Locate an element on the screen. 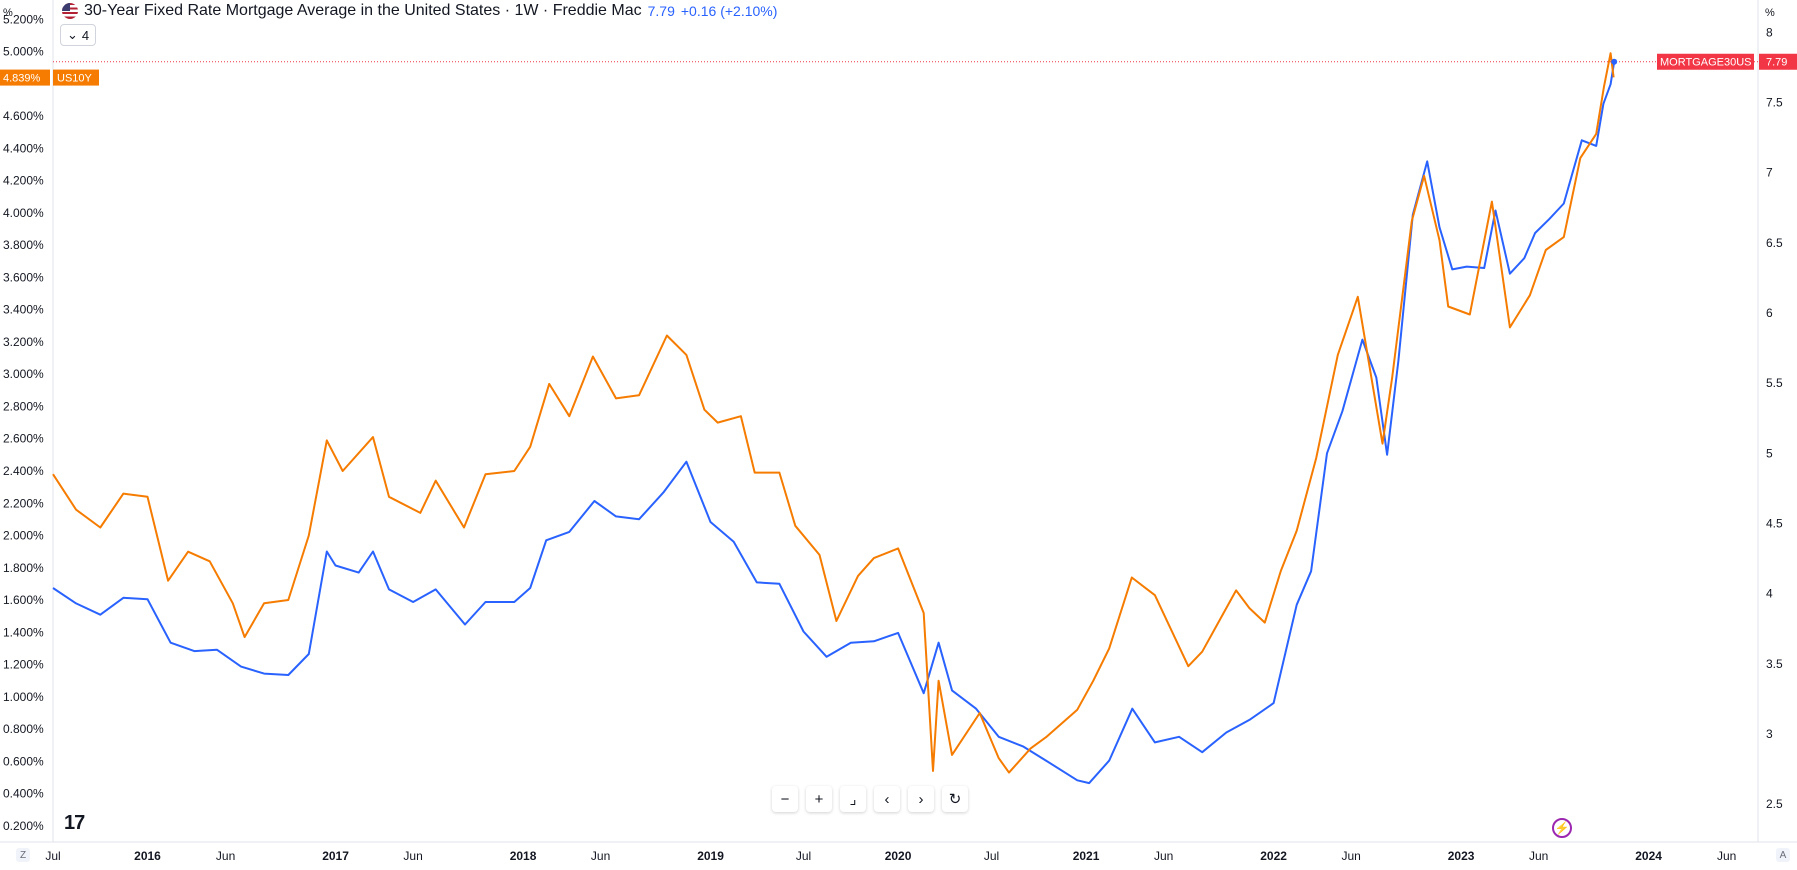  indicator-count: 4 is located at coordinates (85, 35).